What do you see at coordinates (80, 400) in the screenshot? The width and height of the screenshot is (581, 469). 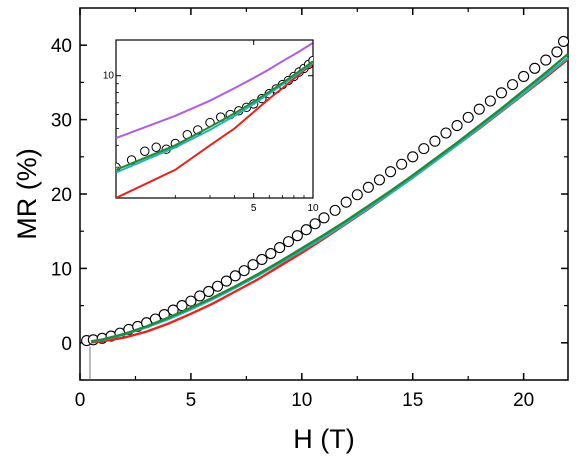 I see `x-tick-label: 0` at bounding box center [80, 400].